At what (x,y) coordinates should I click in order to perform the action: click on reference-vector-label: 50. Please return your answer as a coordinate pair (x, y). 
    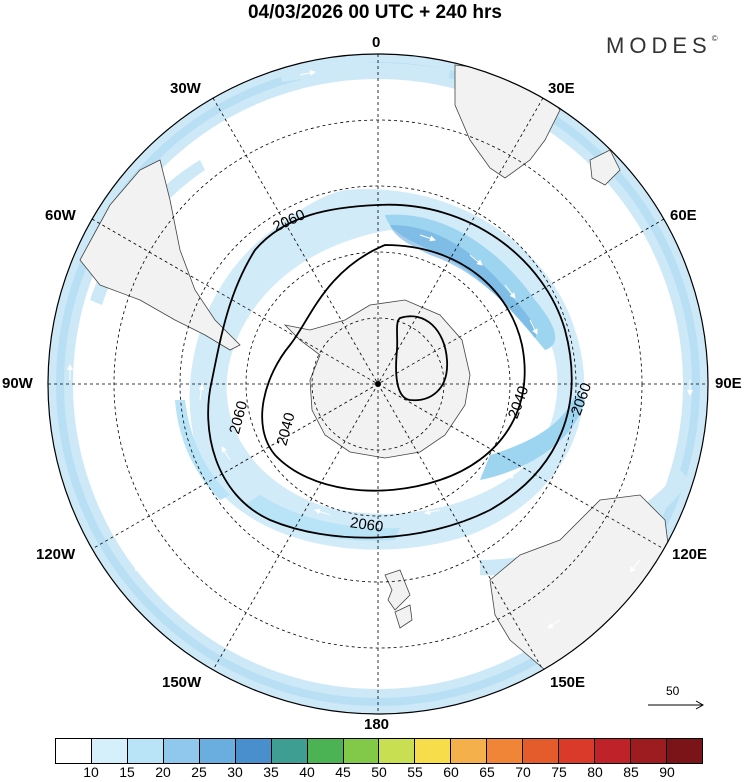
    Looking at the image, I should click on (673, 691).